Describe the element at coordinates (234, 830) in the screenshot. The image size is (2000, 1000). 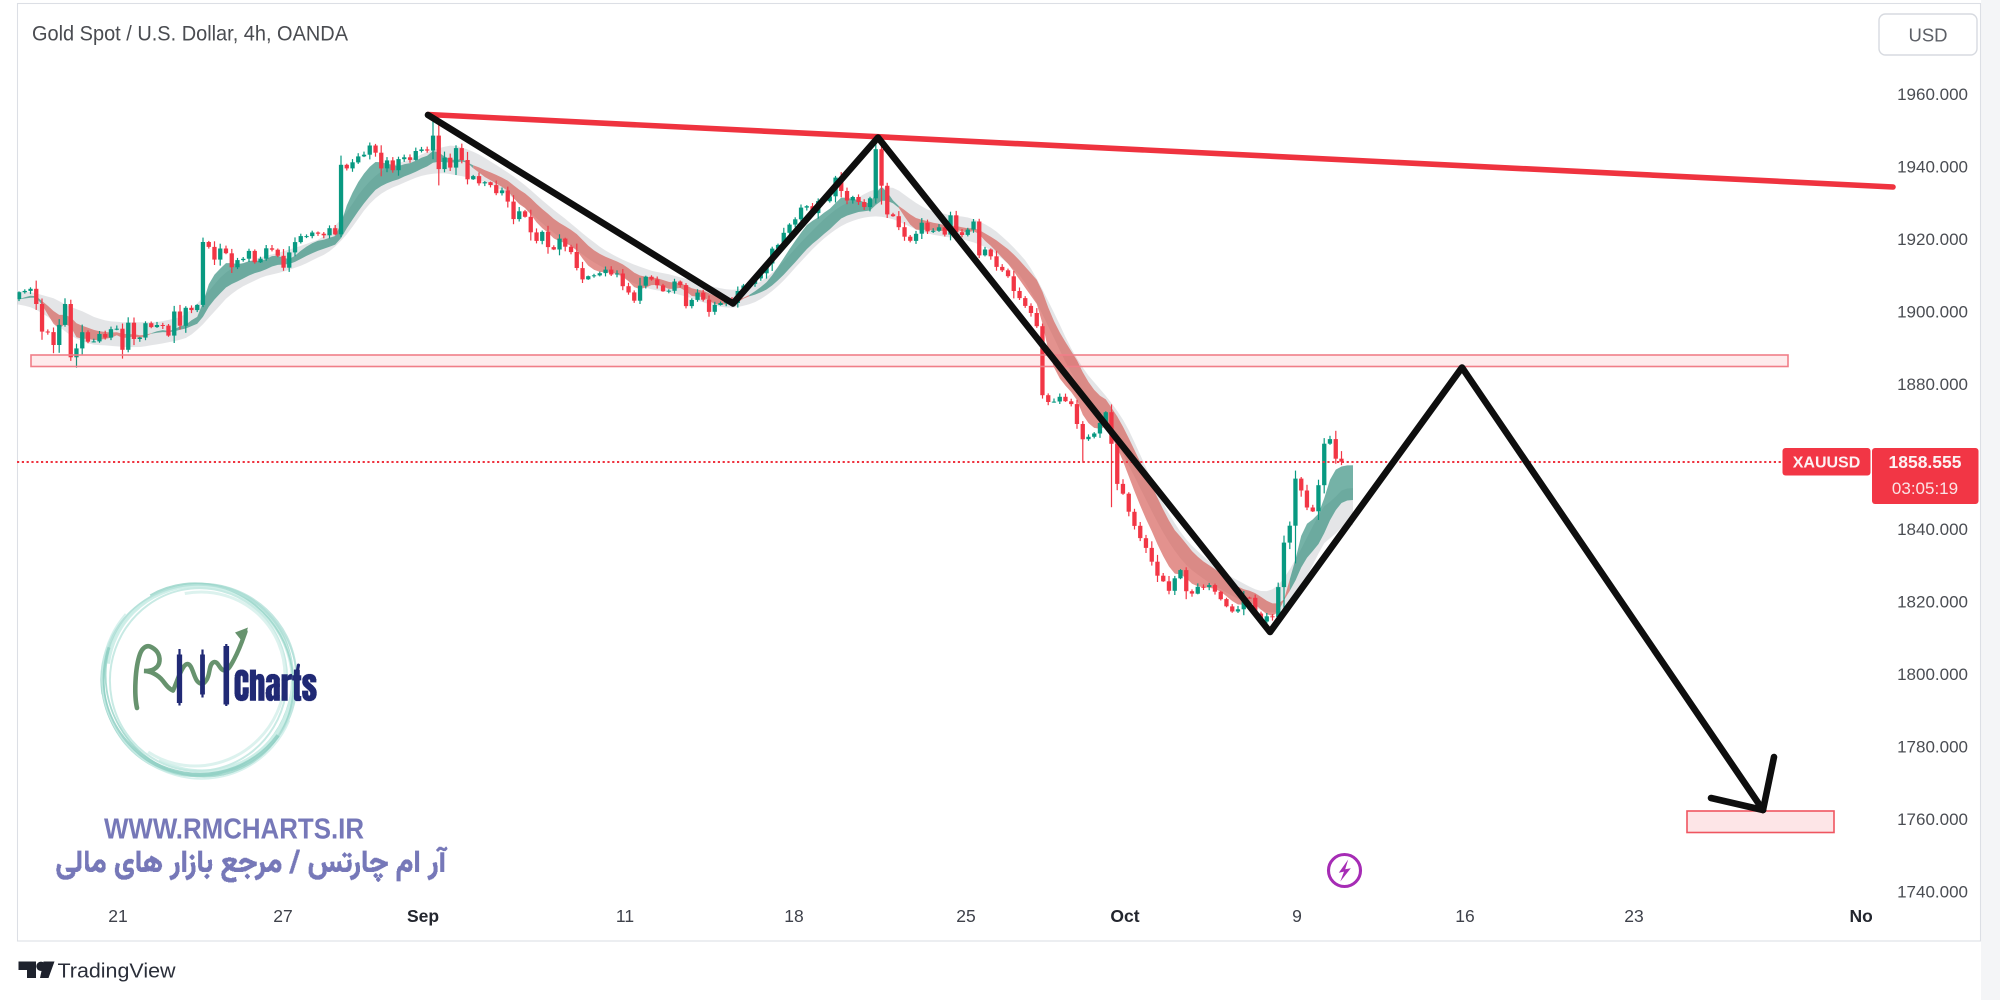
I see `svg-text: WWW.RMCHARTS.IR` at that location.